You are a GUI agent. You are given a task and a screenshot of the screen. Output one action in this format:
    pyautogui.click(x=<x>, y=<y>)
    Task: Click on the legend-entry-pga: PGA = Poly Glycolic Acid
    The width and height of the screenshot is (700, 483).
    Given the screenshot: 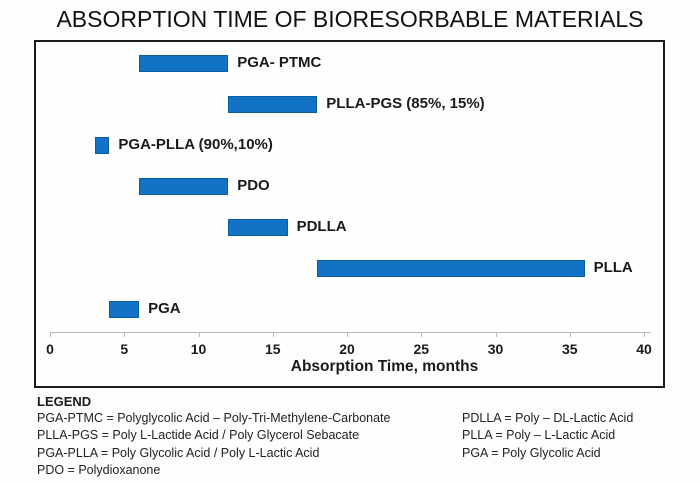 What is the action you would take?
    pyautogui.click(x=531, y=452)
    